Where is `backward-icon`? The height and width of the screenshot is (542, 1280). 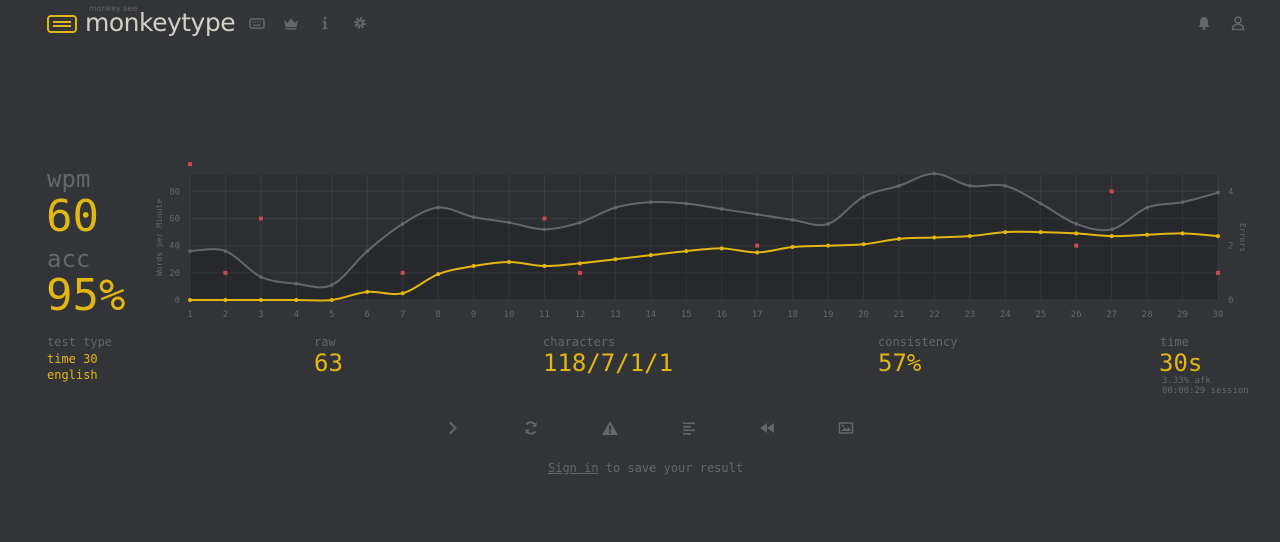
backward-icon is located at coordinates (767, 428).